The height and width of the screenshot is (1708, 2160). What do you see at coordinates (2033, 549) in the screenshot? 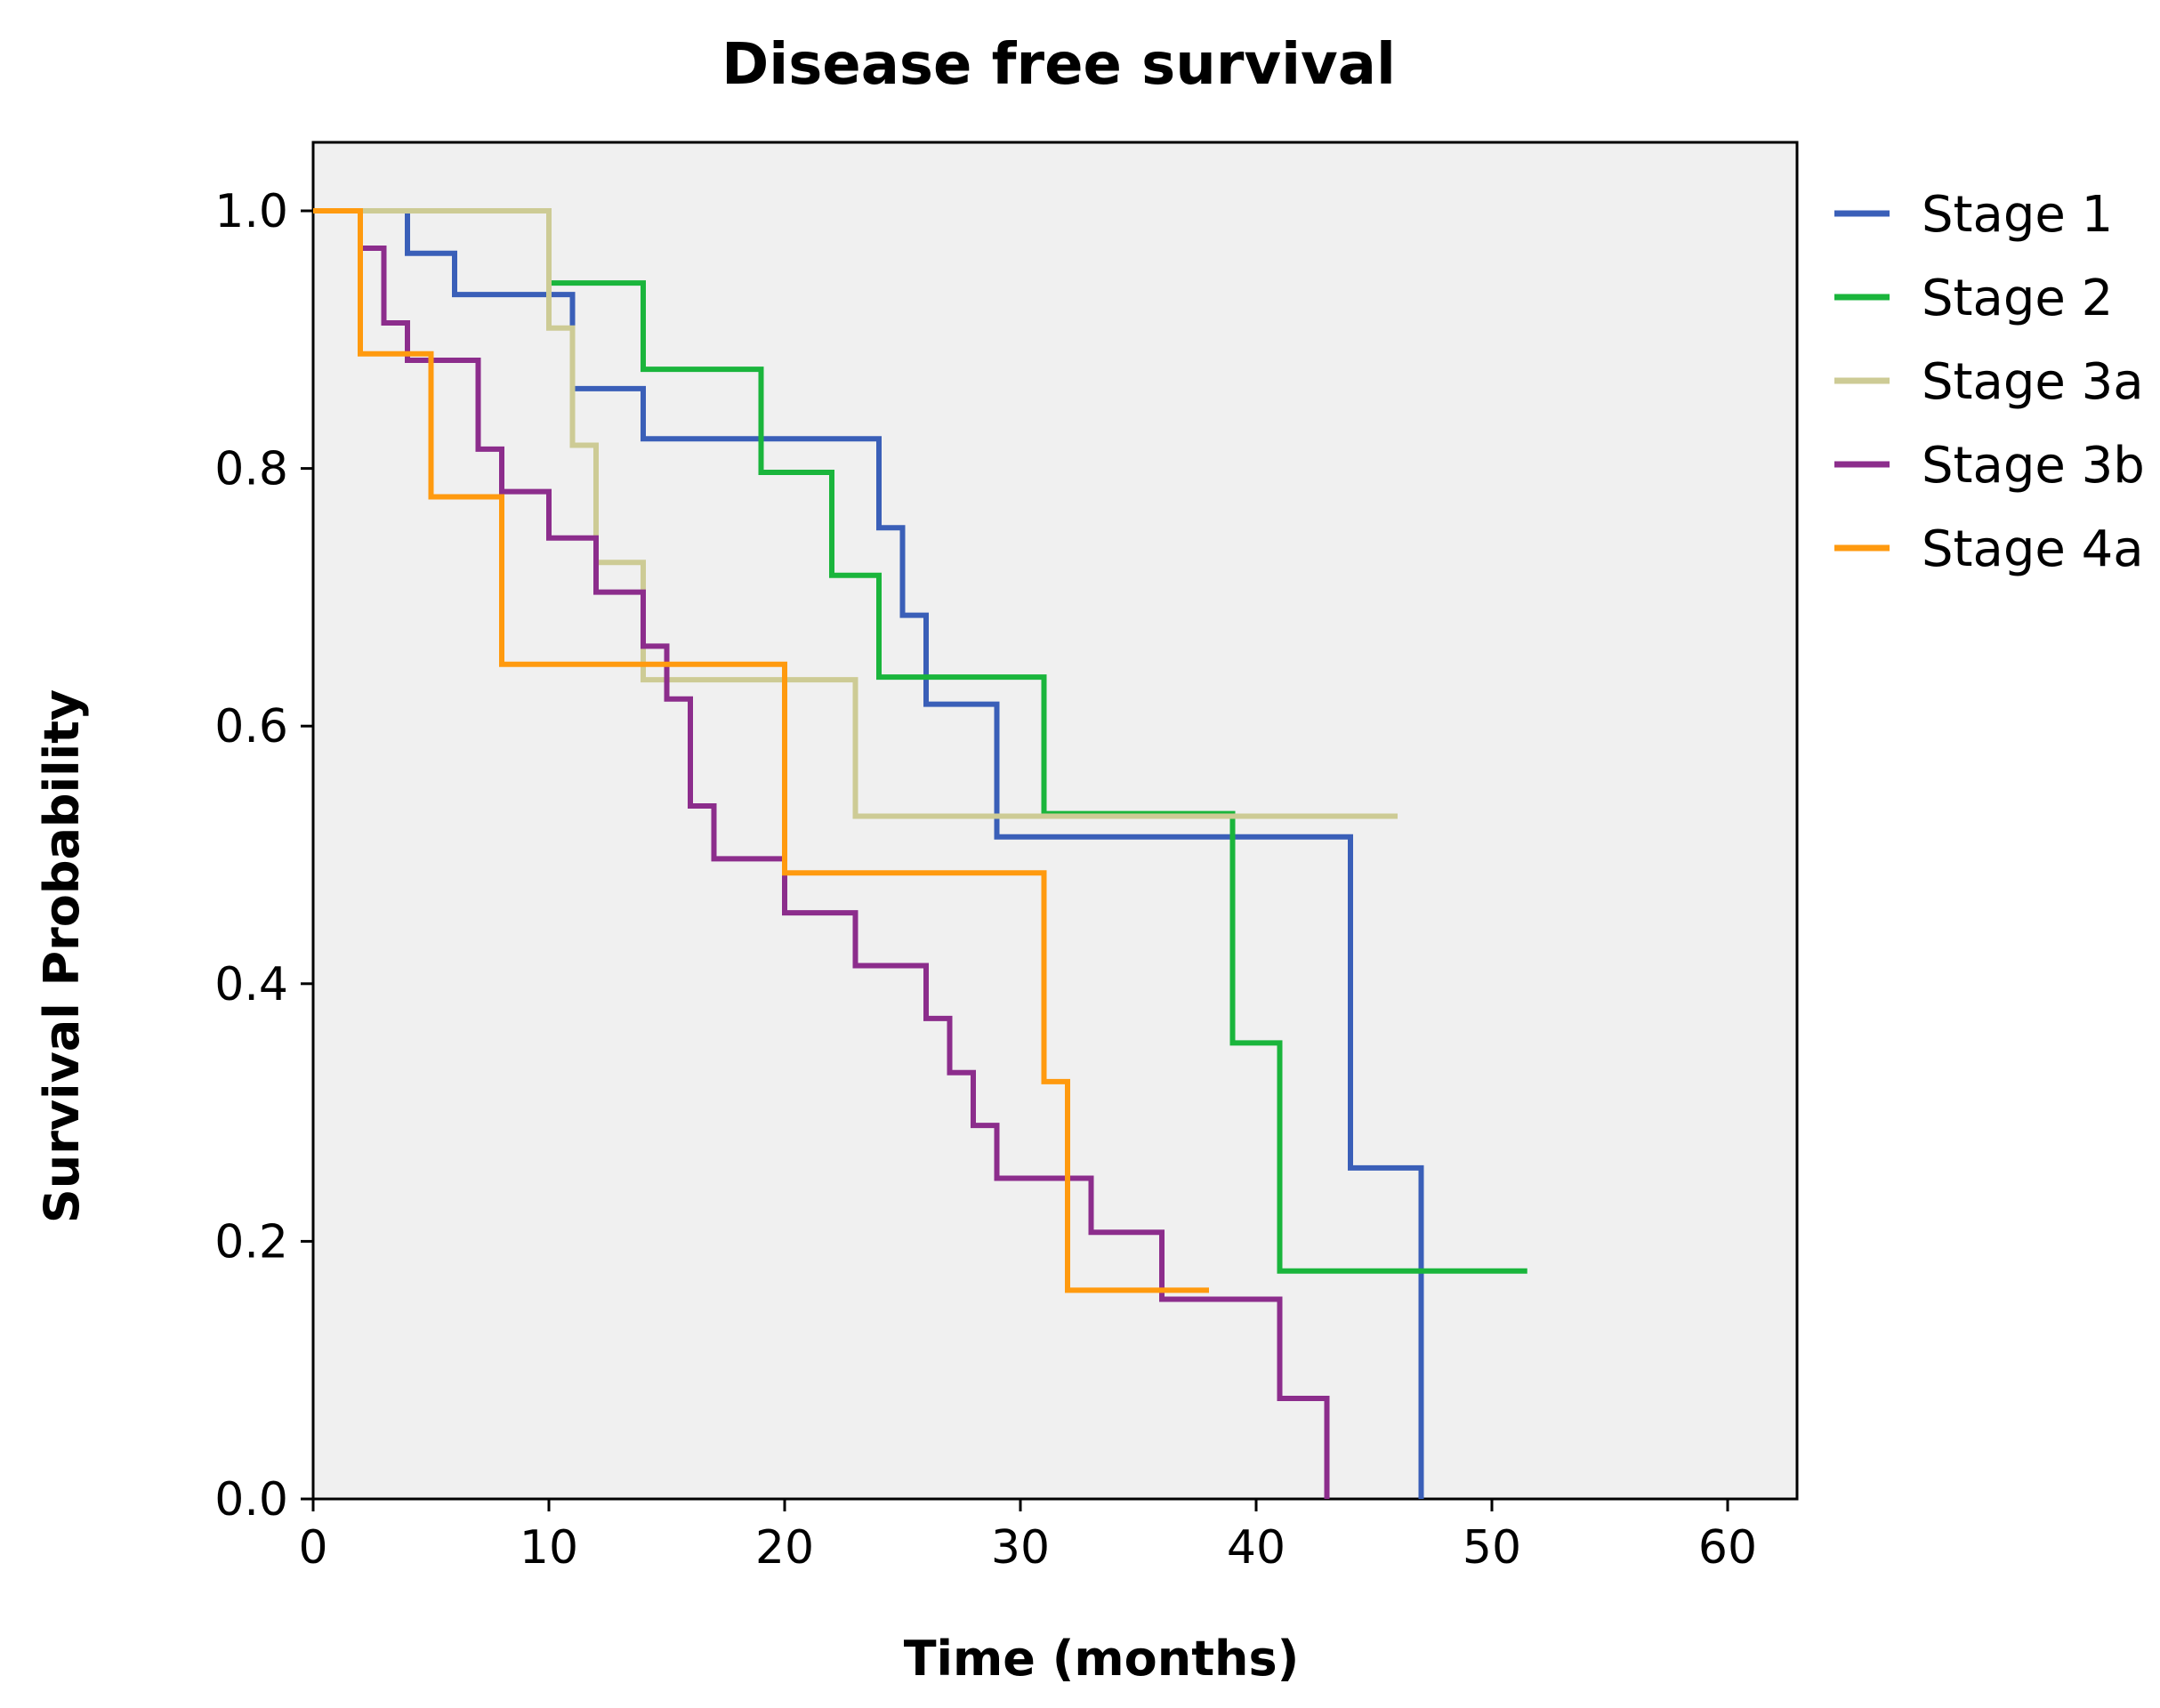
I see `legend-label-stage-4a: Stage 4a` at bounding box center [2033, 549].